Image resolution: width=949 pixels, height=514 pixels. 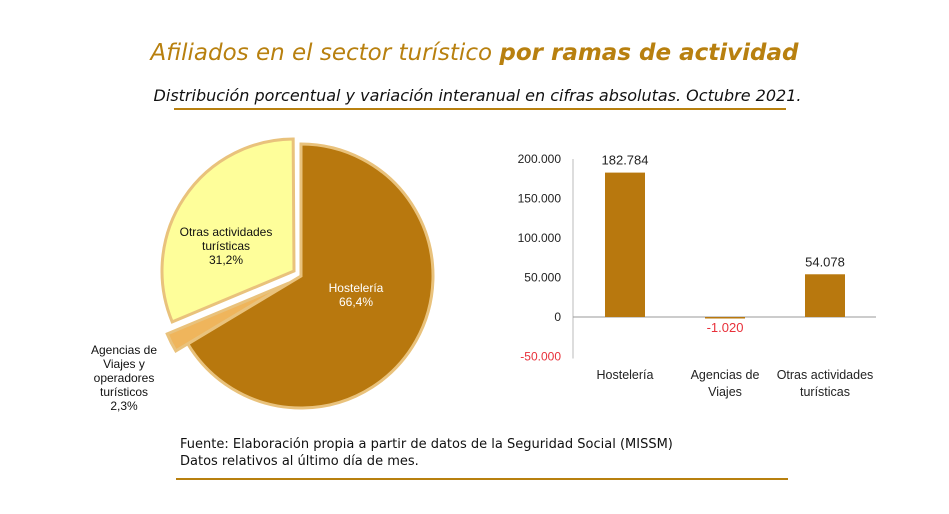 What do you see at coordinates (540, 238) in the screenshot?
I see `y-tick-label: 100.000` at bounding box center [540, 238].